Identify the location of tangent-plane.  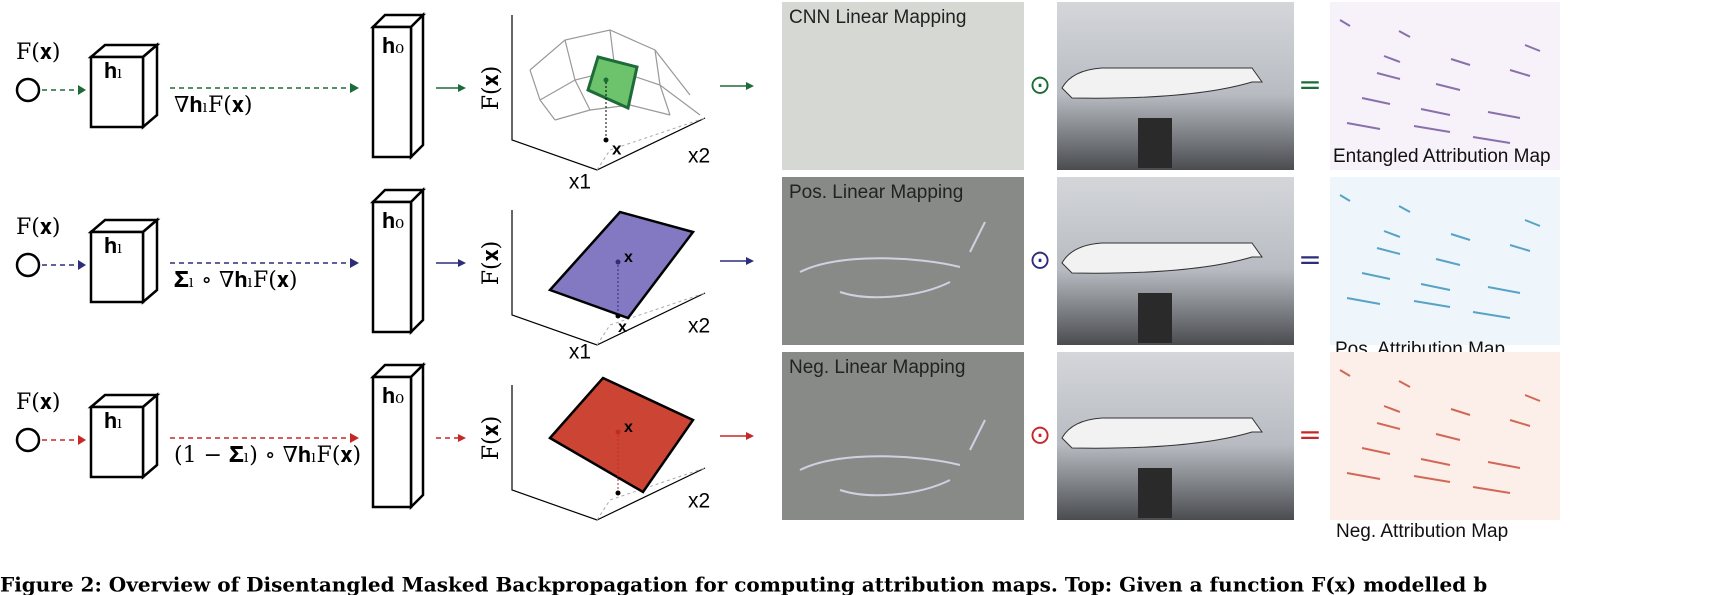
(612, 83).